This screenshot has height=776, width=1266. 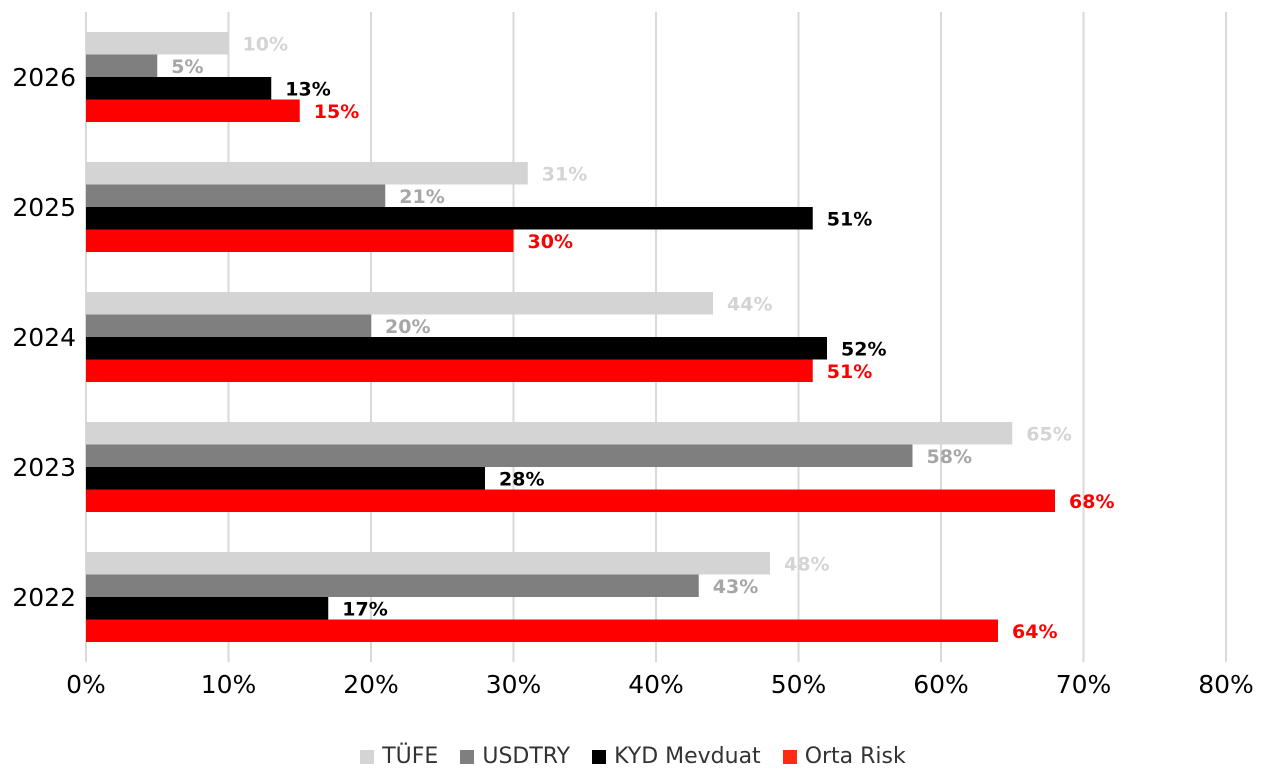 What do you see at coordinates (265, 44) in the screenshot?
I see `data-label: 10%` at bounding box center [265, 44].